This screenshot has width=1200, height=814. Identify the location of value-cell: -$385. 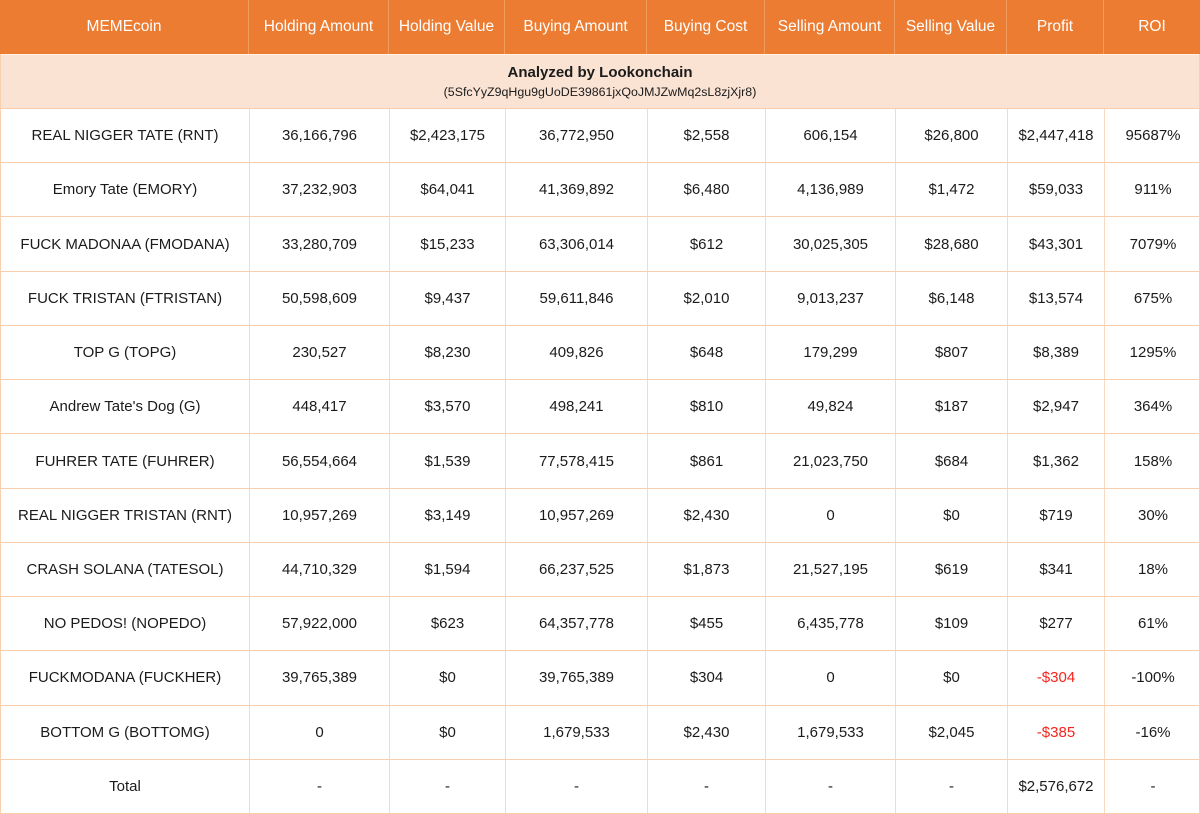
(1056, 732).